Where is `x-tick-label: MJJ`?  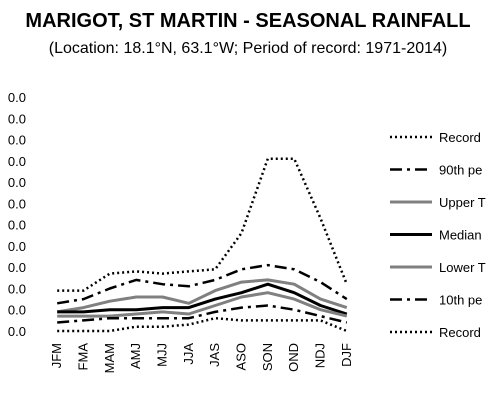 x-tick-label: MJJ is located at coordinates (162, 355).